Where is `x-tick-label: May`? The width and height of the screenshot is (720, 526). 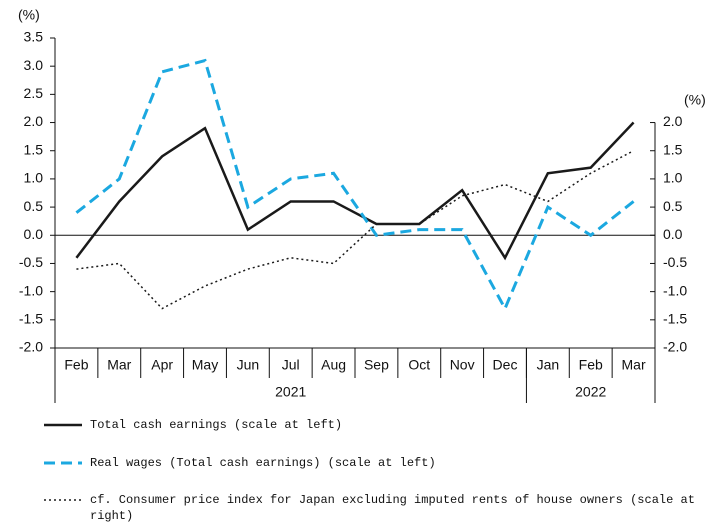
x-tick-label: May is located at coordinates (205, 365).